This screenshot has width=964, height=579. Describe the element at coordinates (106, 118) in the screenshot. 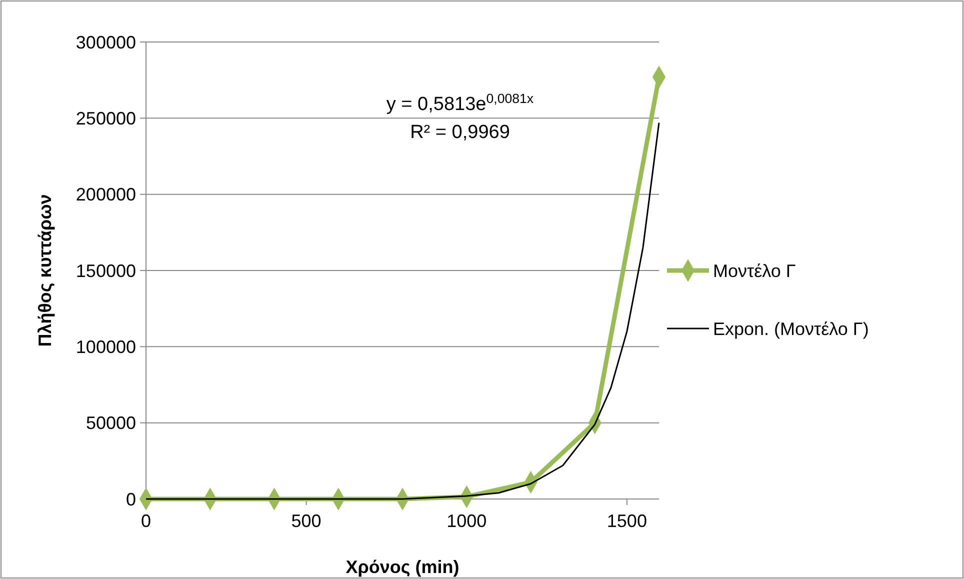

I see `y-tick-label: 250000` at that location.